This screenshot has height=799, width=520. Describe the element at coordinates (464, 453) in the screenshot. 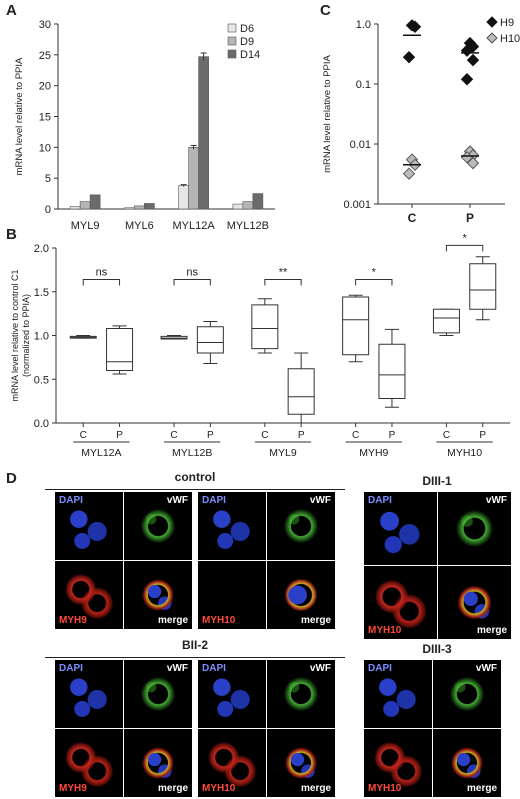

I see `x-group-label: MYH10` at that location.